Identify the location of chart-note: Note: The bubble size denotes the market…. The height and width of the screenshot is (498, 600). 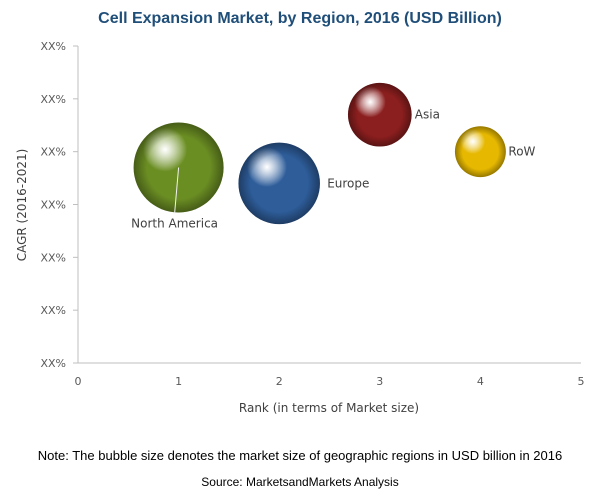
(300, 455).